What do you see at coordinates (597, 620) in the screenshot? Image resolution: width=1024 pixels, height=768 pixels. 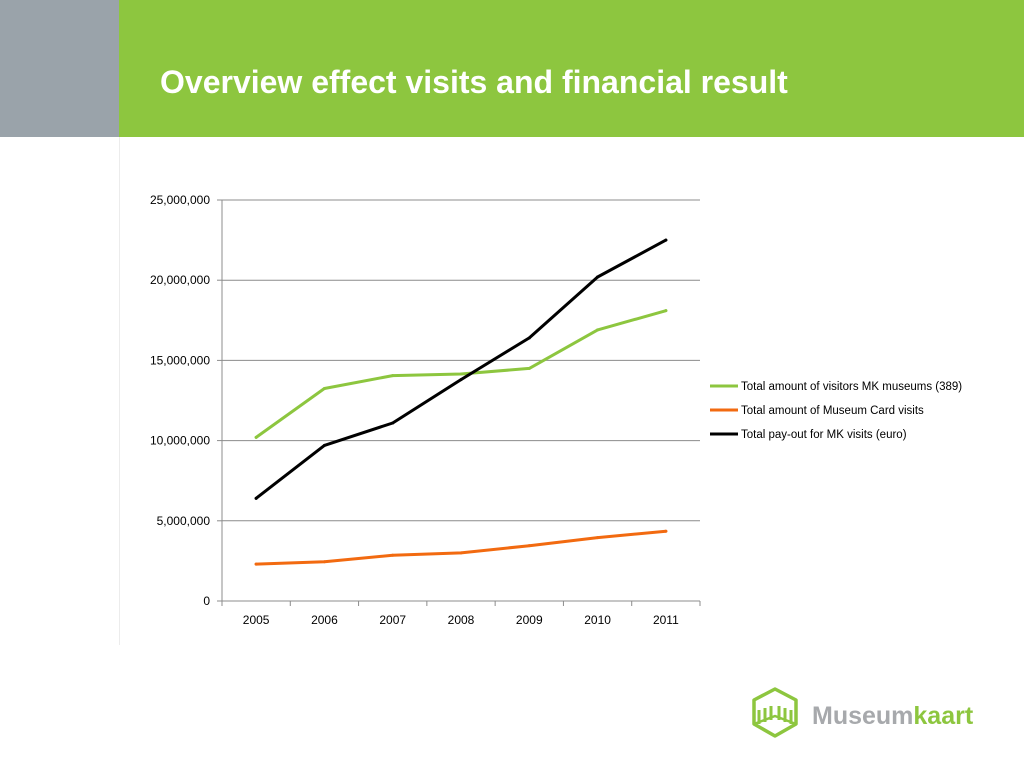 I see `x-tick-label: 2010` at bounding box center [597, 620].